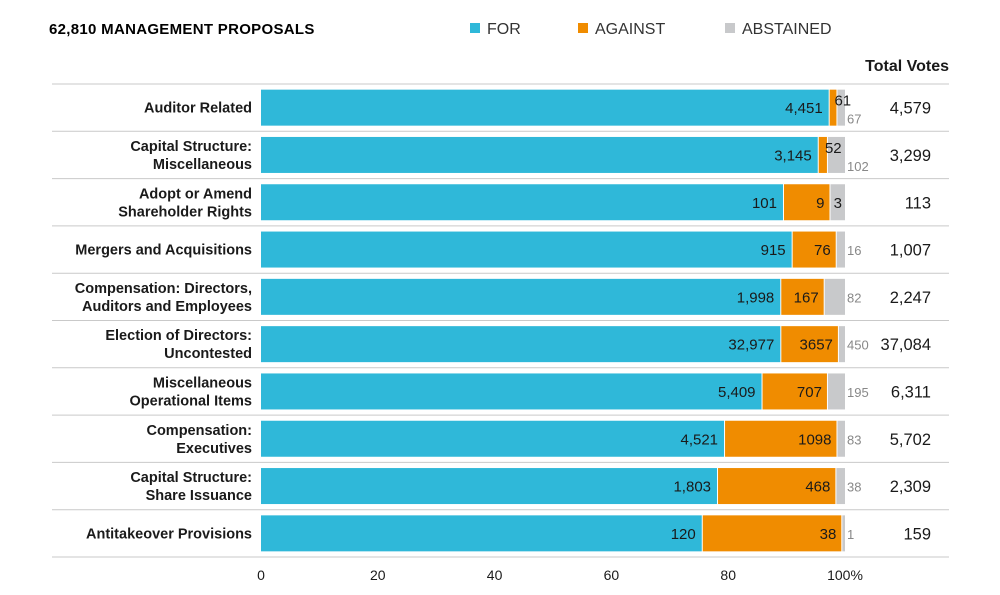 The image size is (1000, 595). What do you see at coordinates (612, 575) in the screenshot?
I see `x-tick-label: 60` at bounding box center [612, 575].